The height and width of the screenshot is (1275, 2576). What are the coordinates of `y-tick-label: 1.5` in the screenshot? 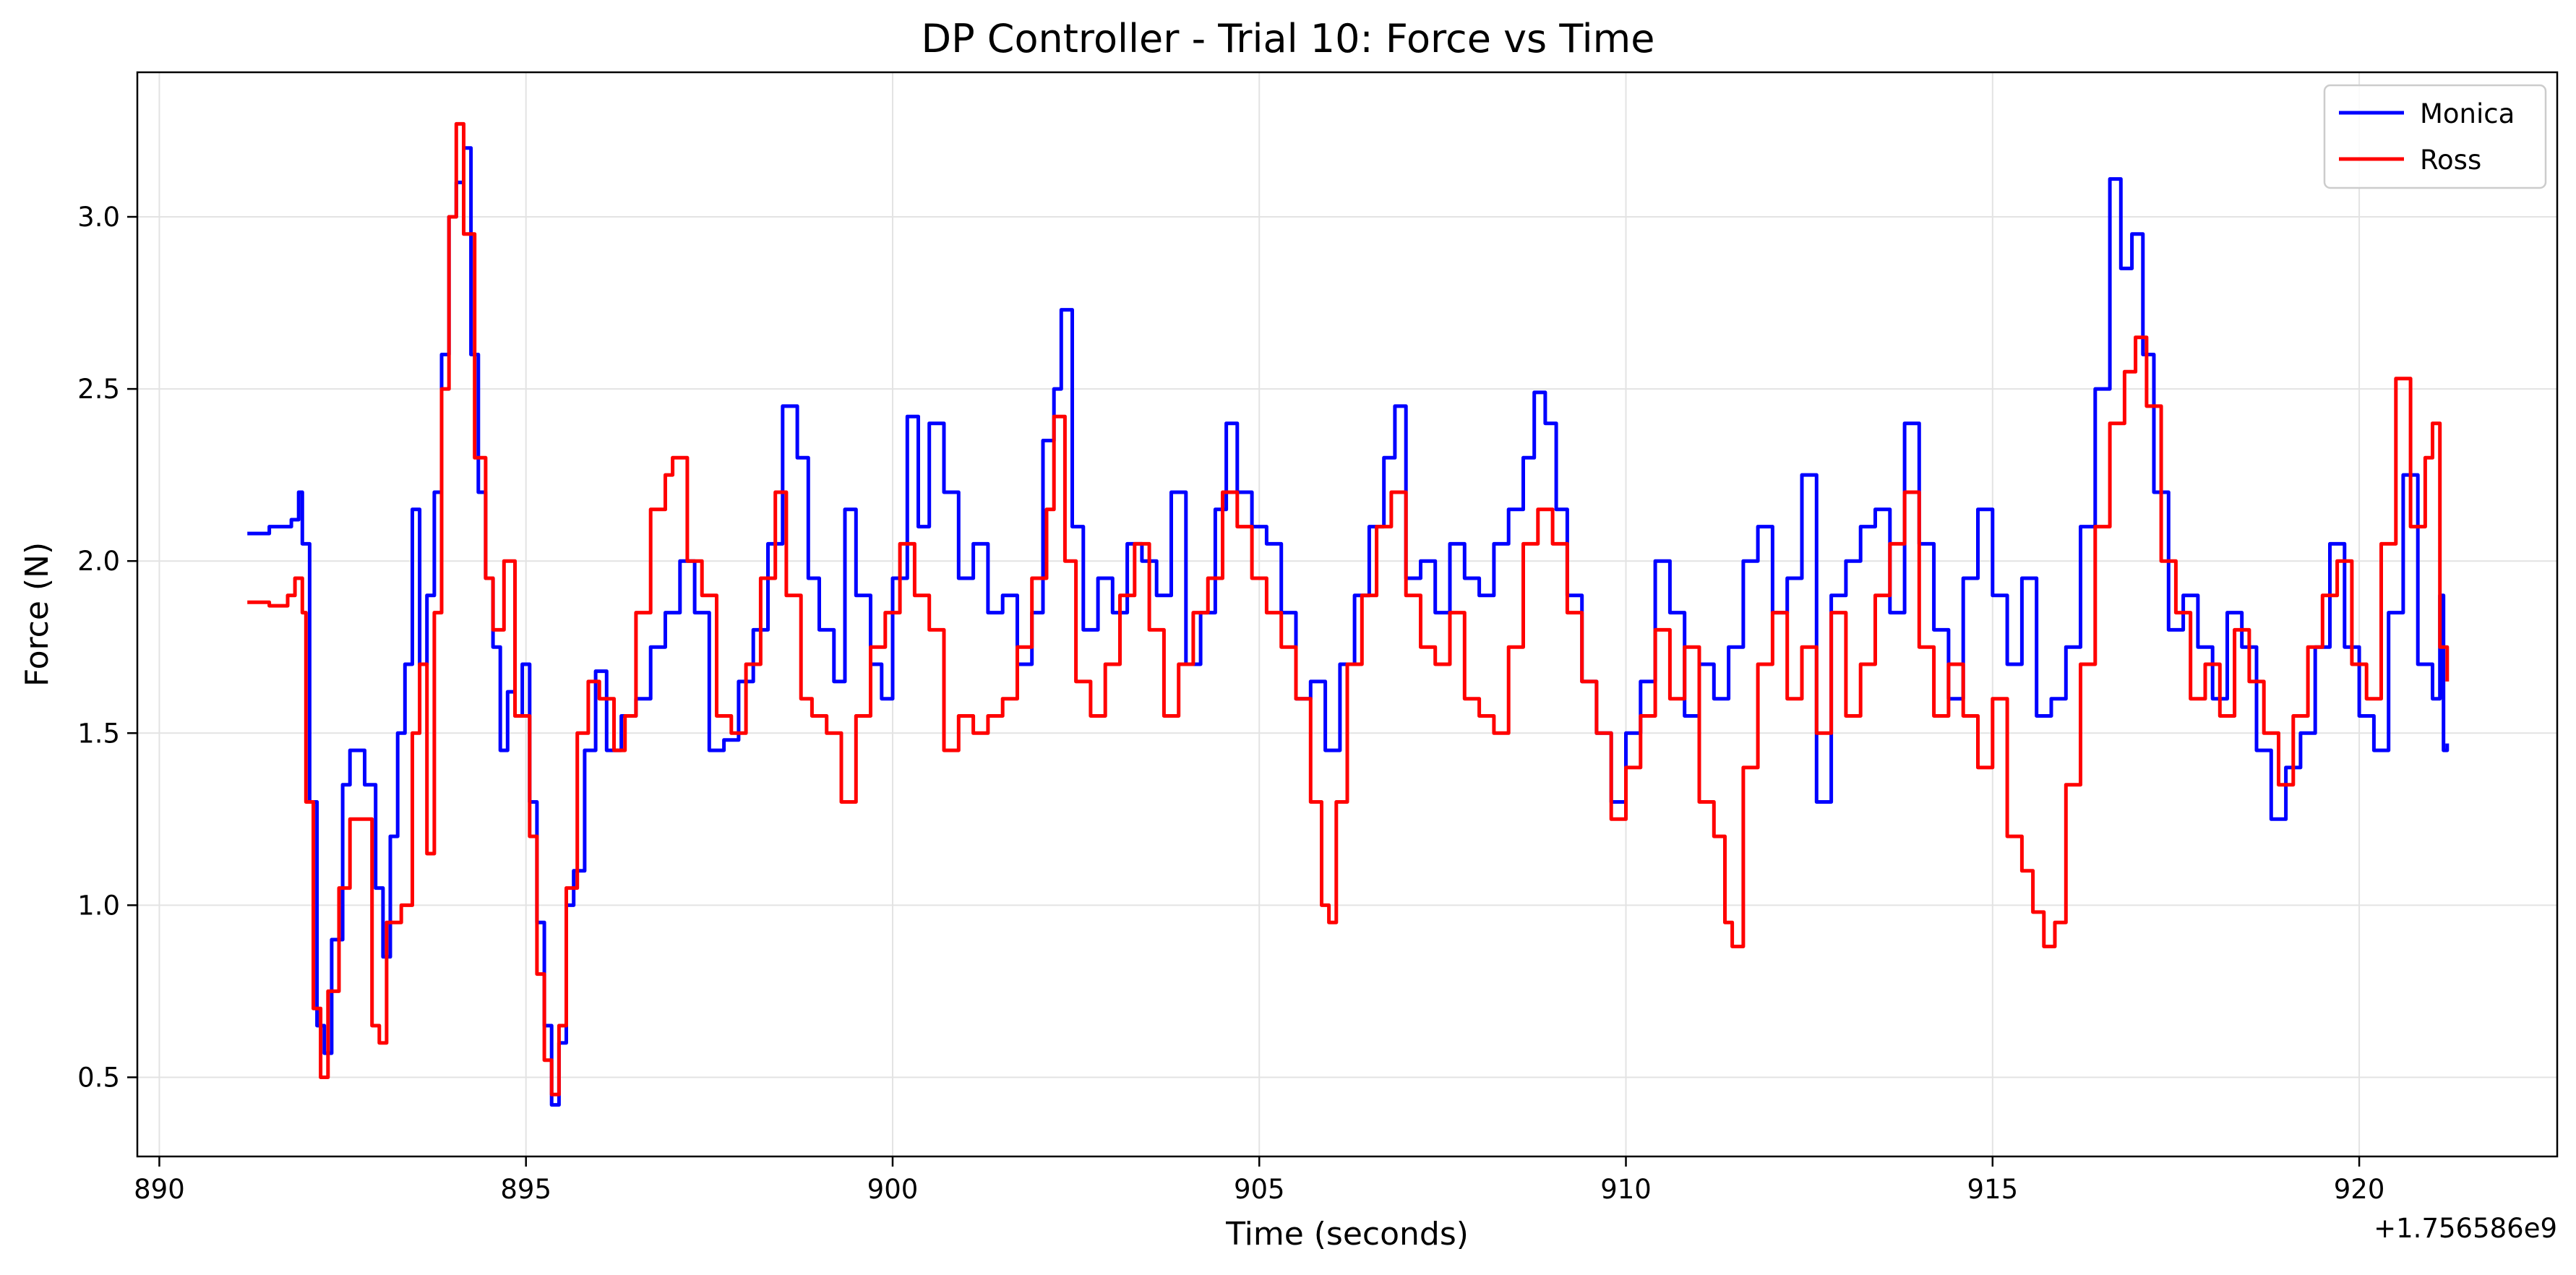 It's located at (99, 733).